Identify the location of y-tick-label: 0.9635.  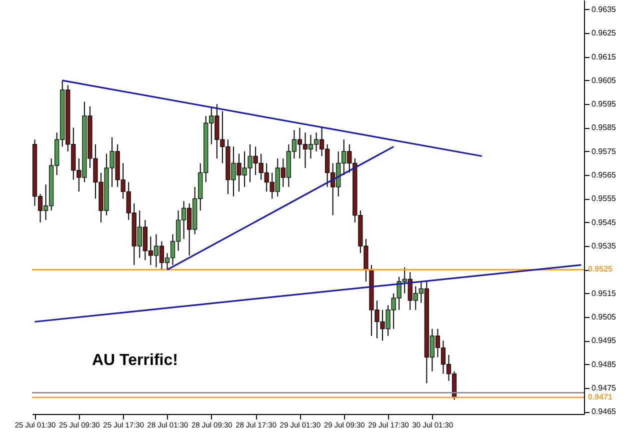
(604, 9).